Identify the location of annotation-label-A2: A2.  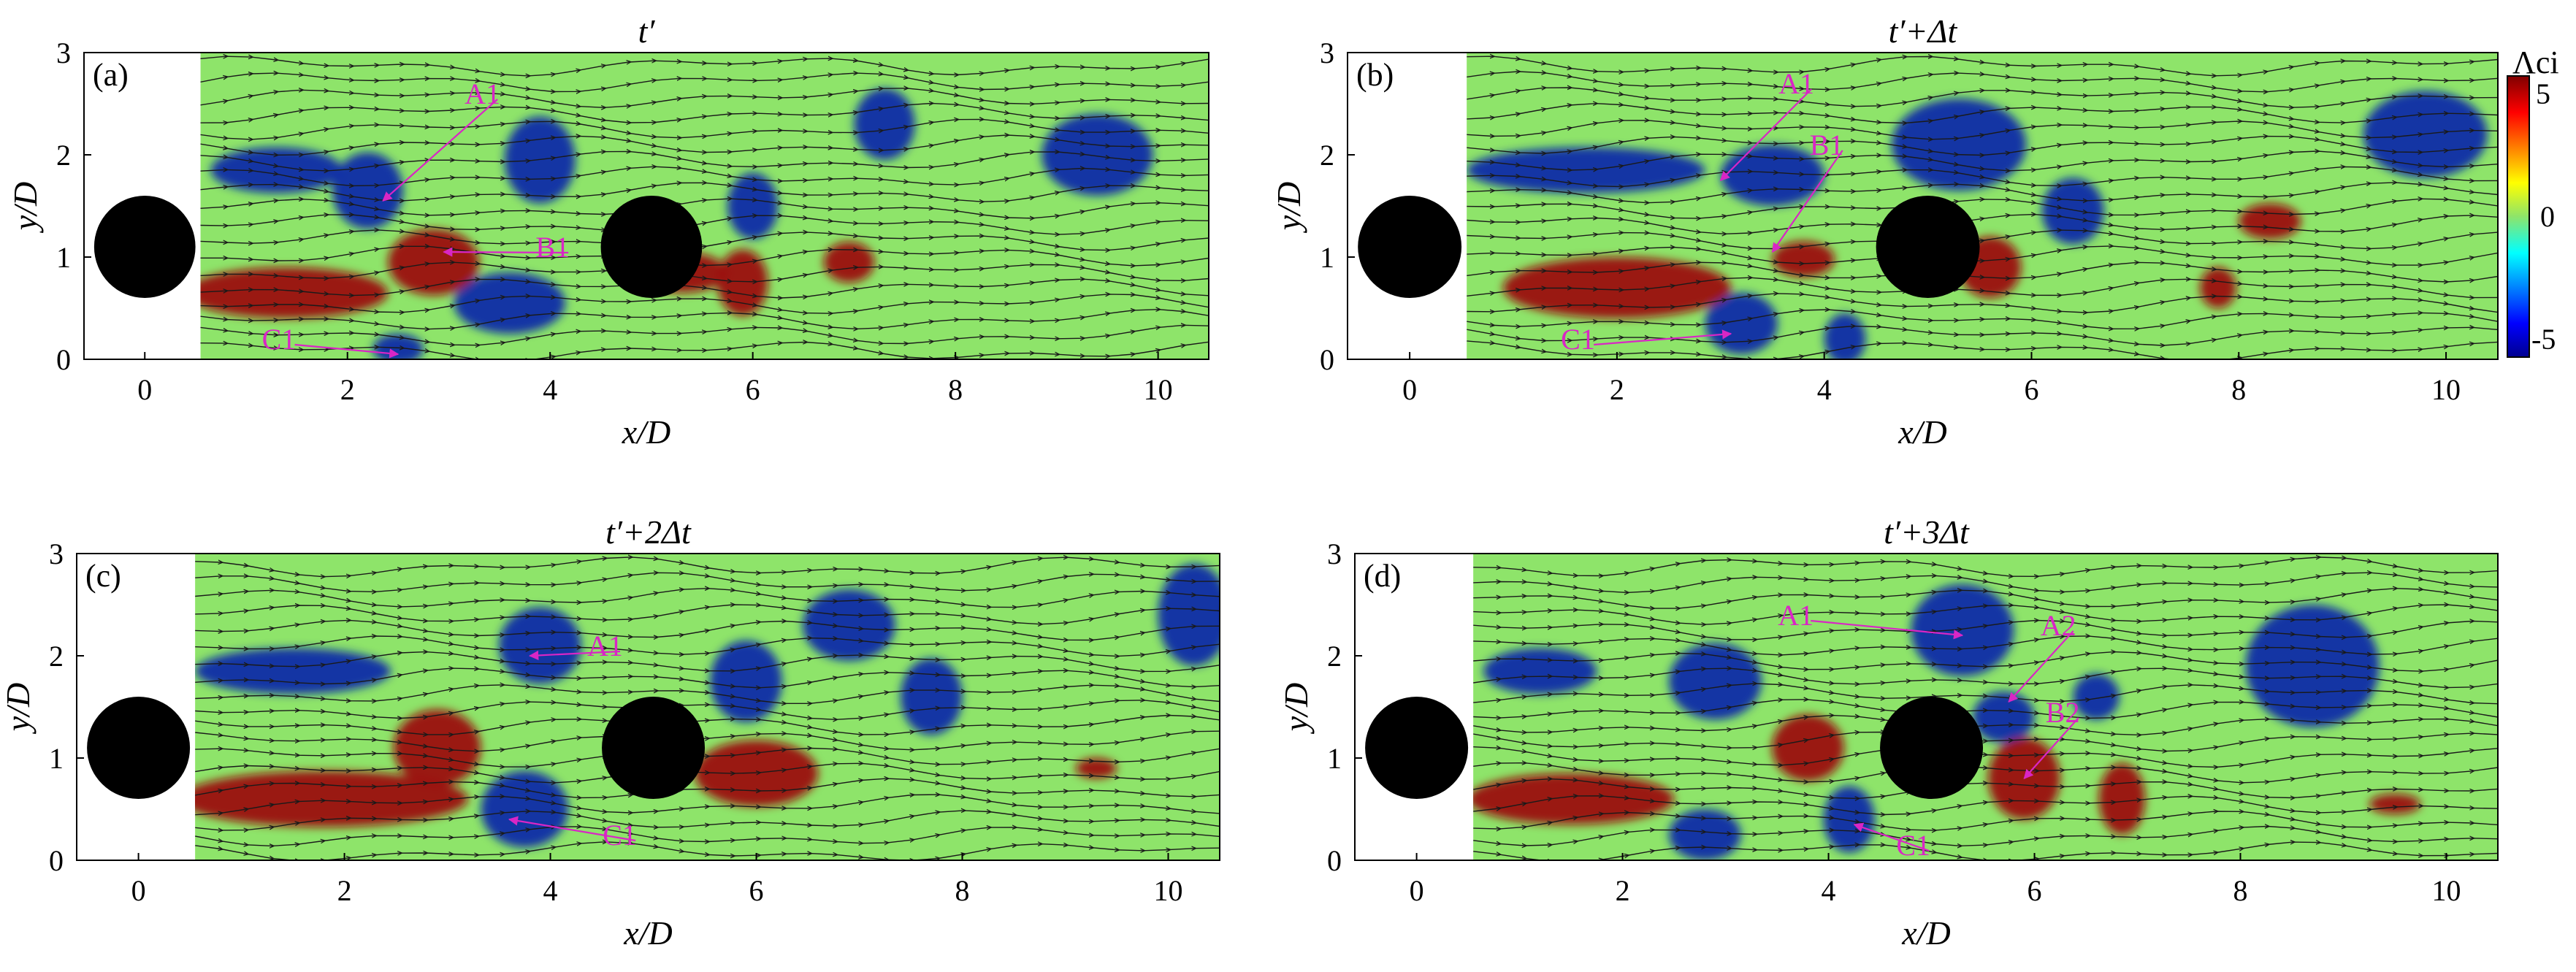
(2058, 625).